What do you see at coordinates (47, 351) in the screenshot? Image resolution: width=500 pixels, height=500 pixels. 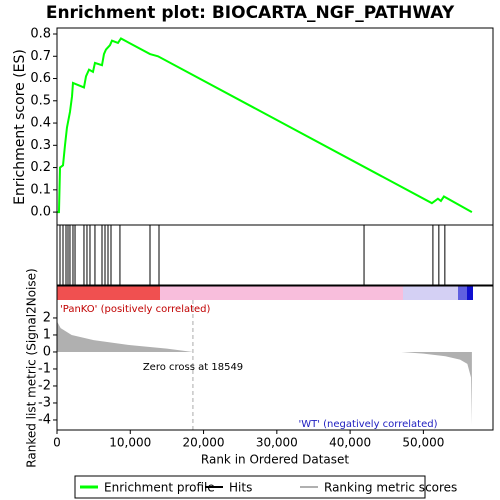 I see `y-tick-label: 0` at bounding box center [47, 351].